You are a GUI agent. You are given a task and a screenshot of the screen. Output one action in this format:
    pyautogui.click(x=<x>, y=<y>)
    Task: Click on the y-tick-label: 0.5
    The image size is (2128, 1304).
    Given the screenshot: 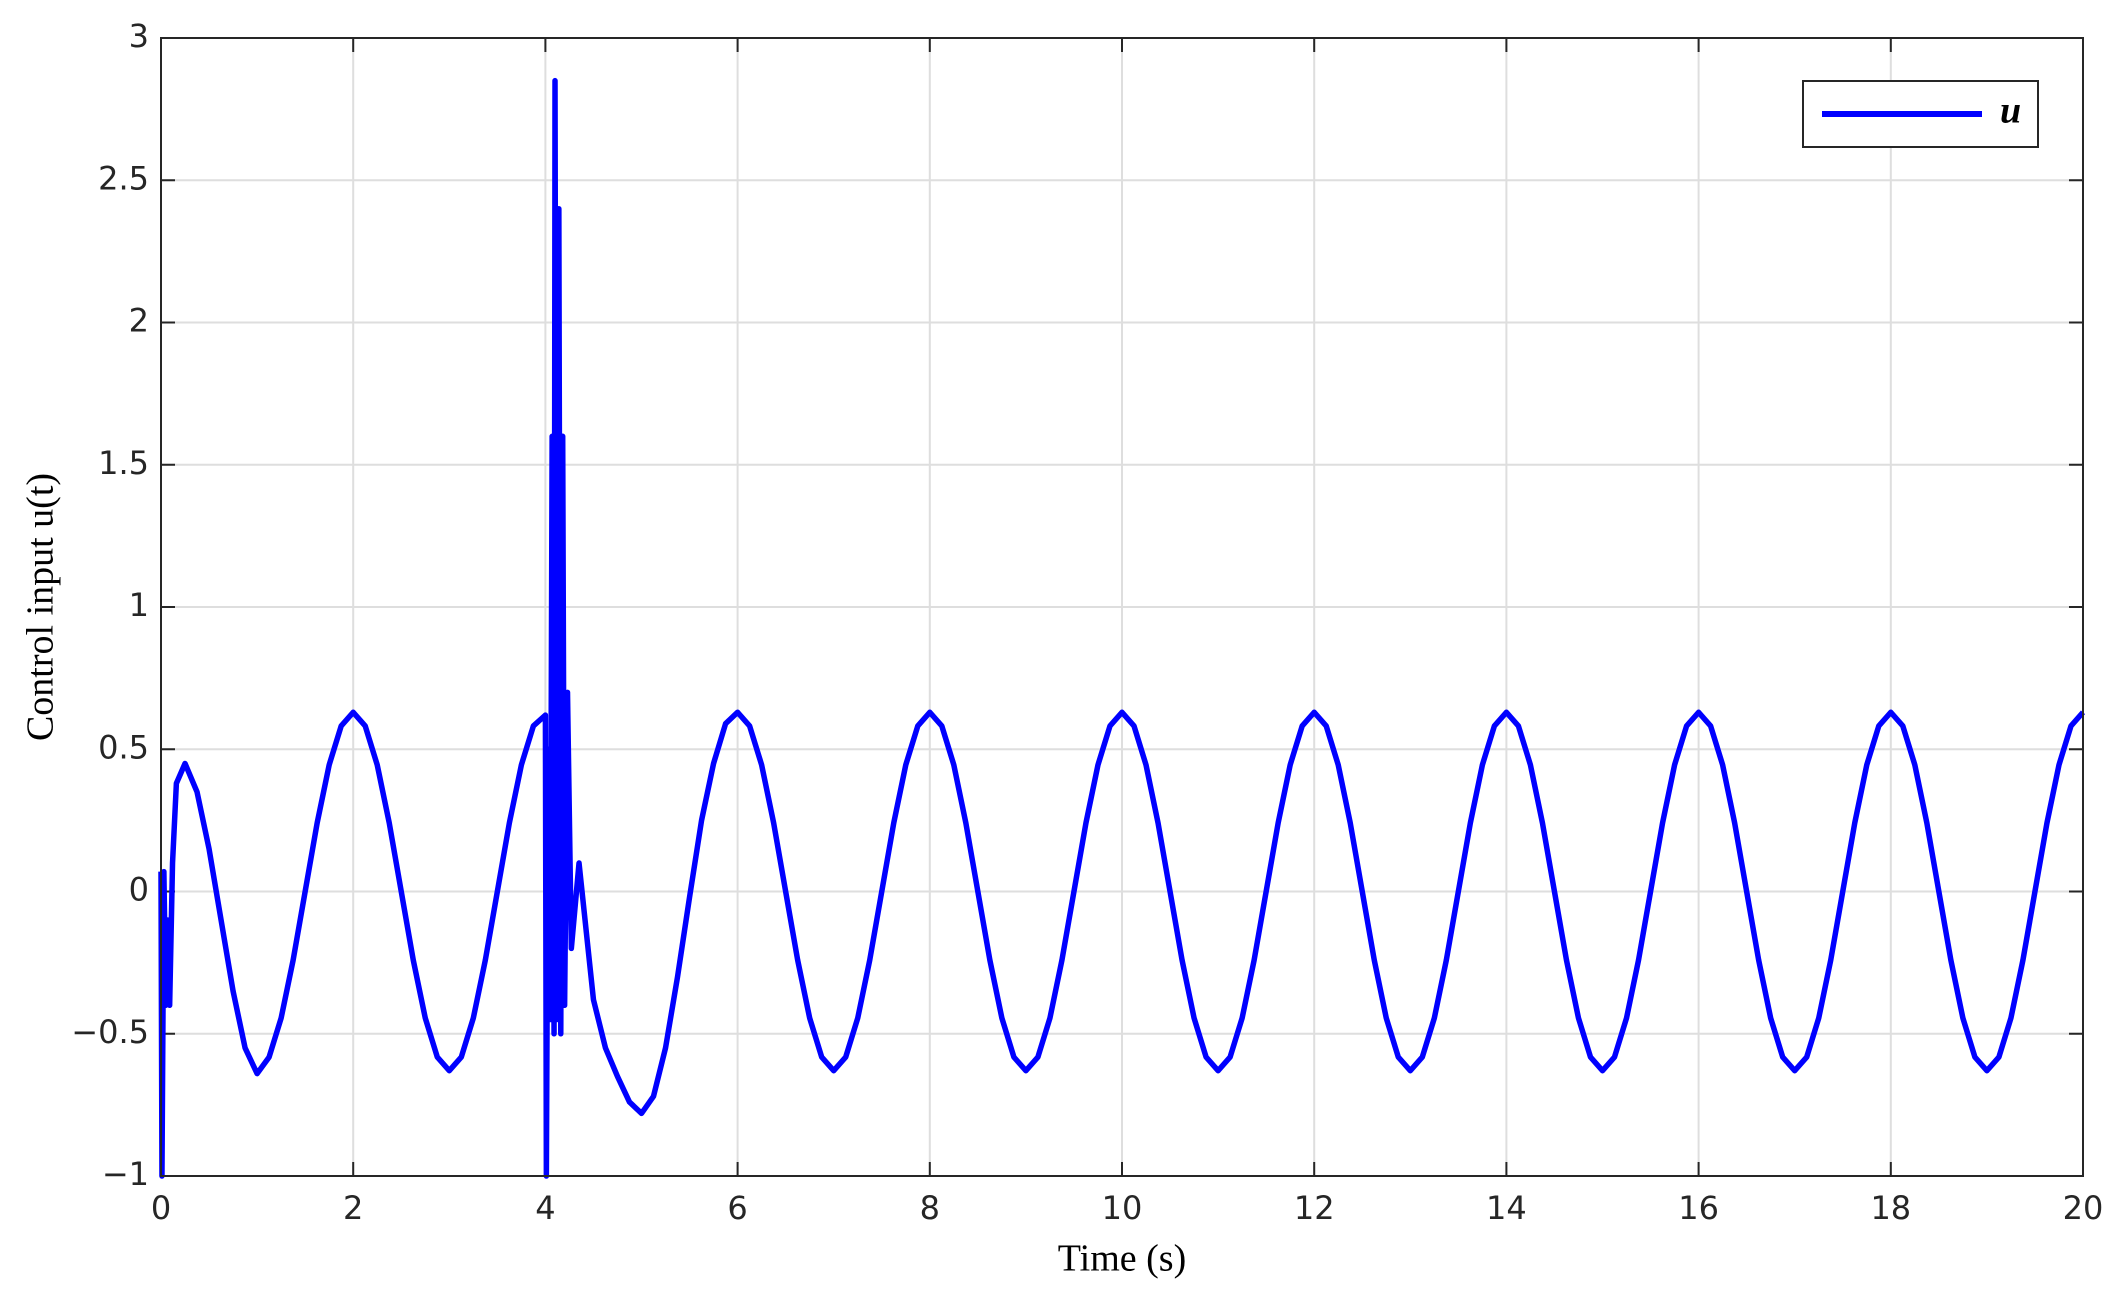 What is the action you would take?
    pyautogui.click(x=123, y=747)
    